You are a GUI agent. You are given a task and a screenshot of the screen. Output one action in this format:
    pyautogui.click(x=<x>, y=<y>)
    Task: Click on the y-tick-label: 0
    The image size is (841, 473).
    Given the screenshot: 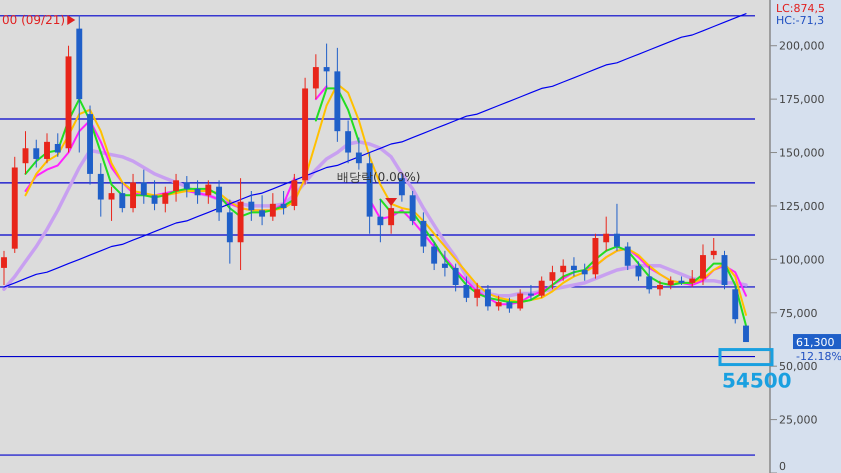 What is the action you would take?
    pyautogui.click(x=782, y=466)
    